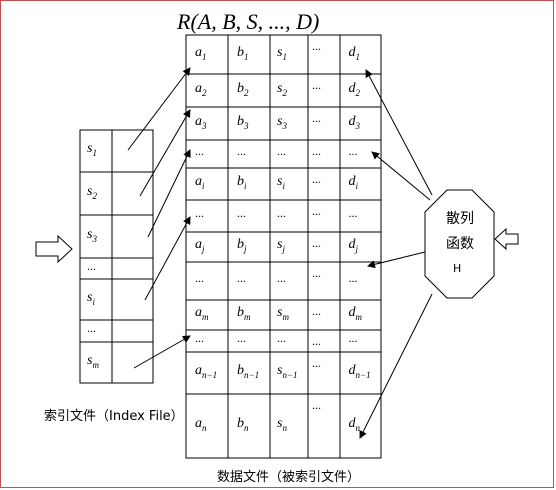 The image size is (556, 490). I want to click on input-arrow-icon, so click(54, 249).